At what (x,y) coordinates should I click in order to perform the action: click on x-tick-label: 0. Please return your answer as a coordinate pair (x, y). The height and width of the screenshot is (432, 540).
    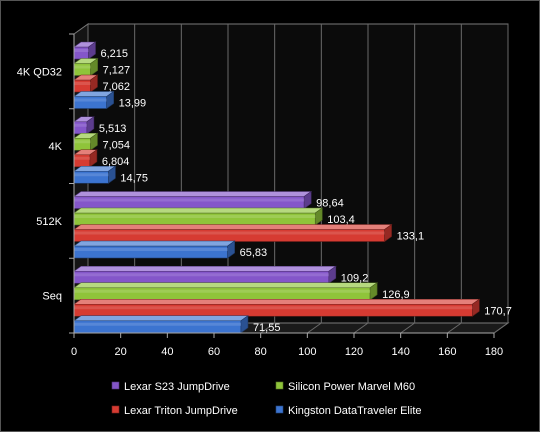
    Looking at the image, I should click on (74, 352).